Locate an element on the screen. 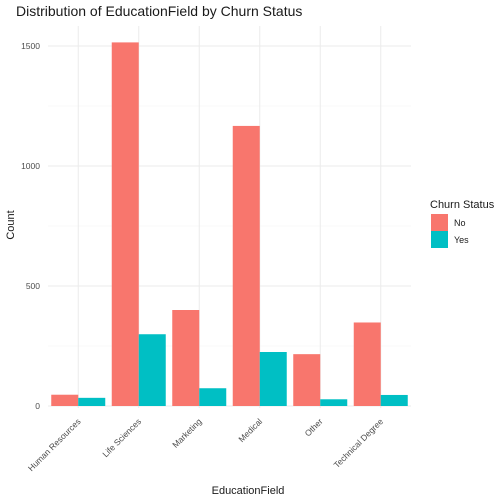 This screenshot has height=504, width=504. x-tick-label: Human Resources is located at coordinates (54, 444).